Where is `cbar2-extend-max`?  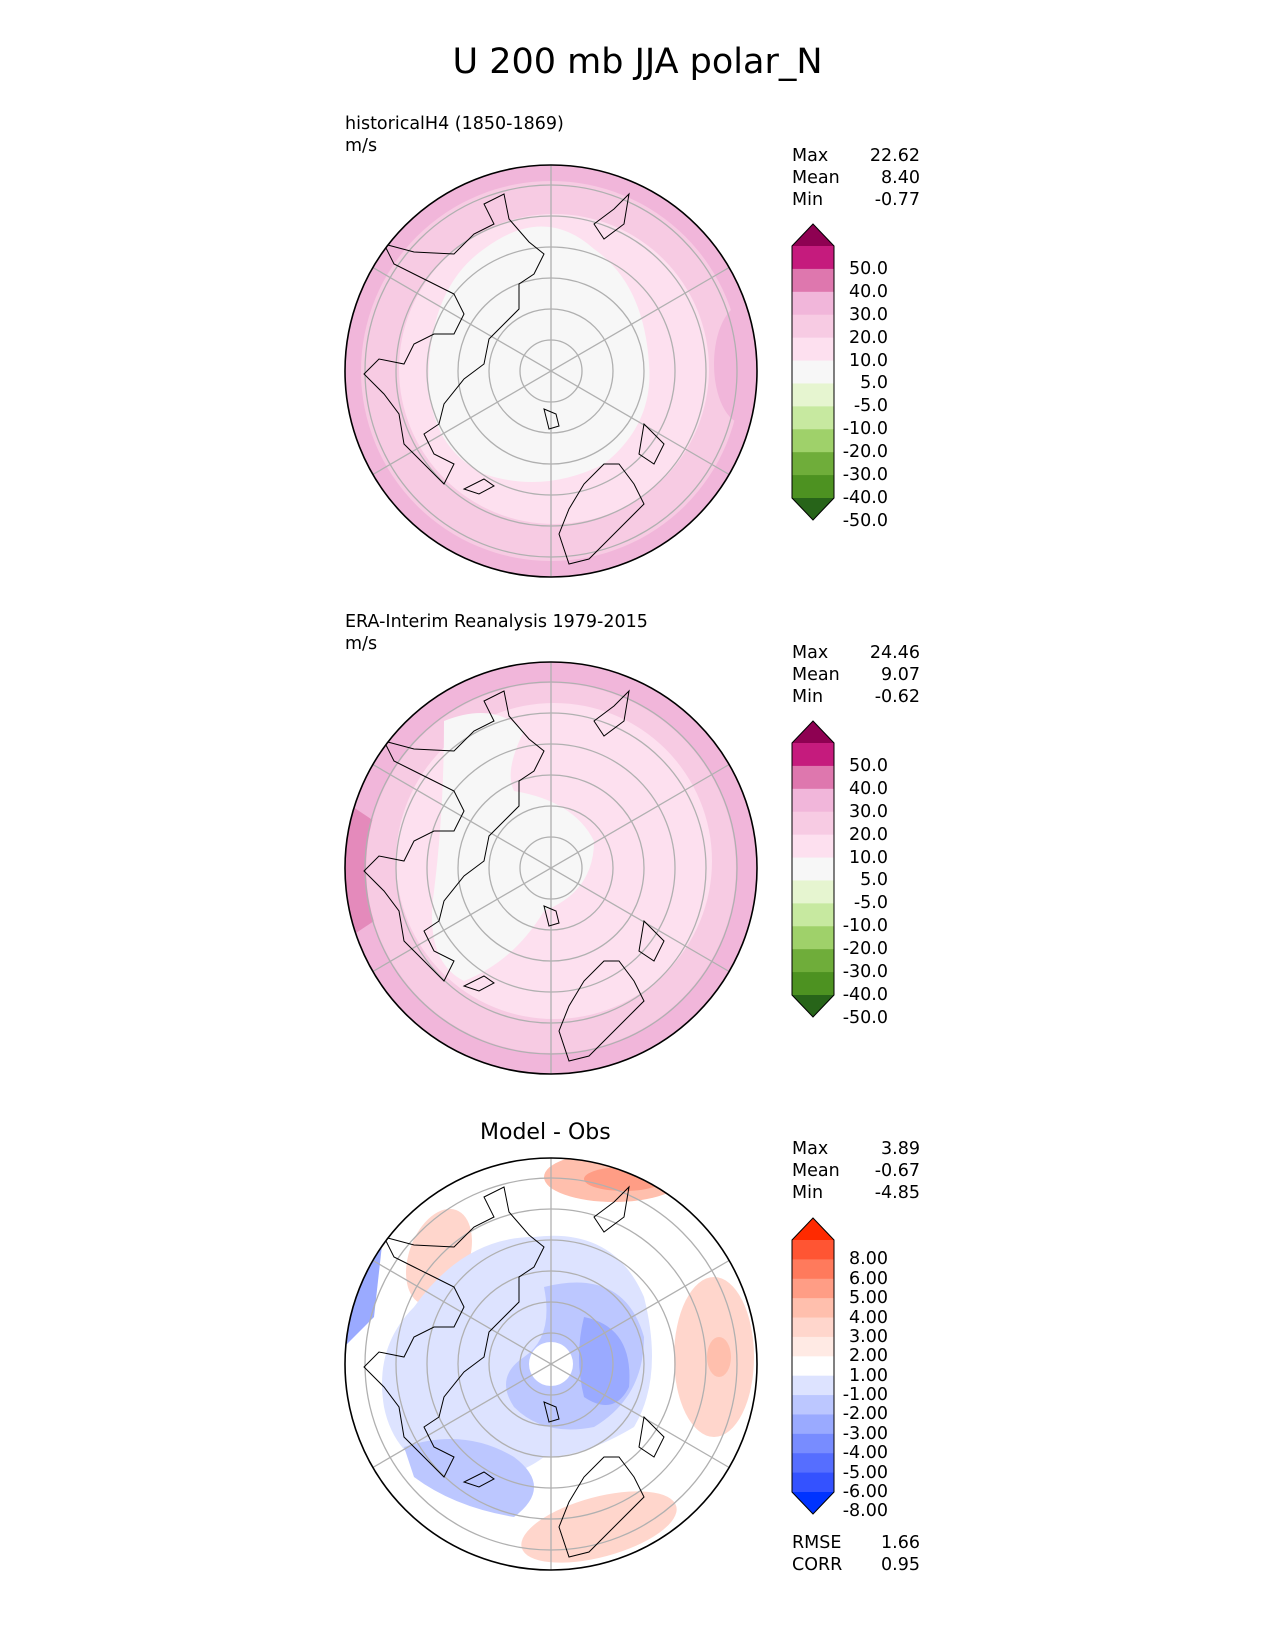
cbar2-extend-max is located at coordinates (813, 732).